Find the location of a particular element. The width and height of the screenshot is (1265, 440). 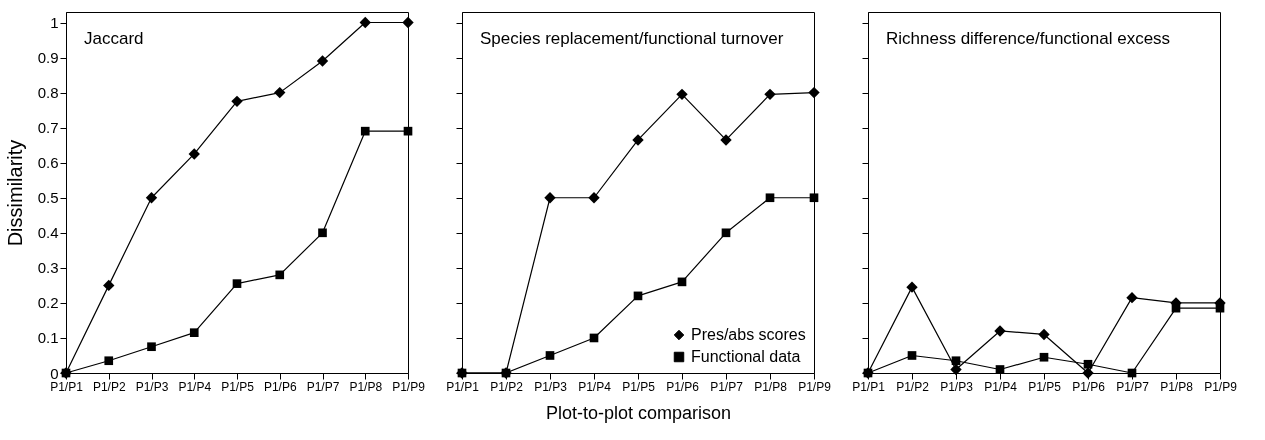

text: Richness difference/functional excess is located at coordinates (1028, 38).